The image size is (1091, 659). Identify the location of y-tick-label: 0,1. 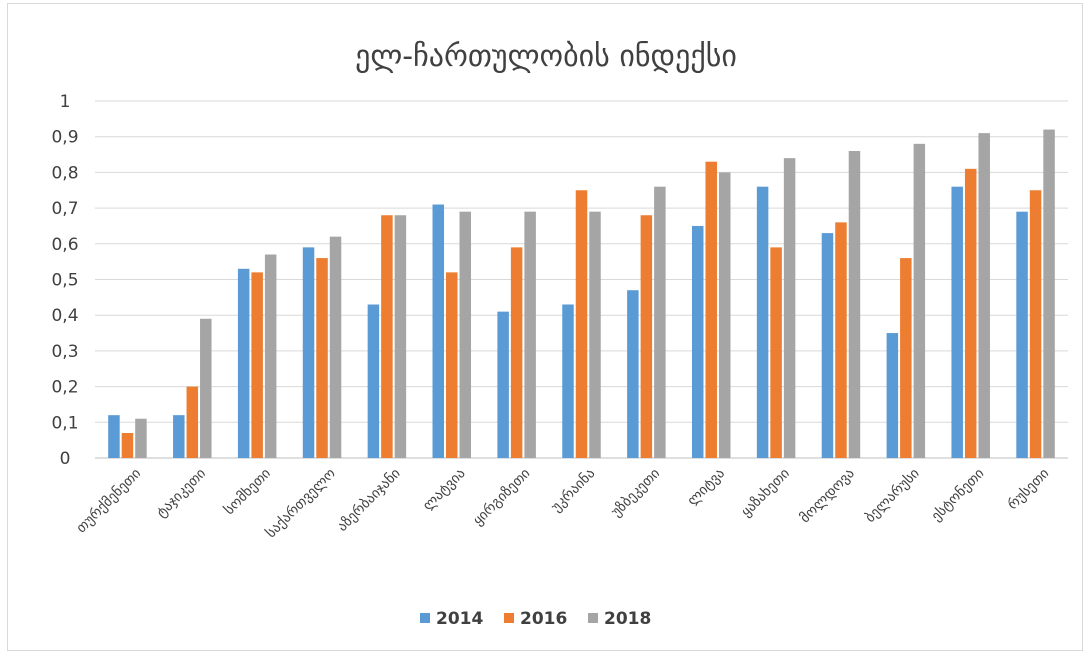
(64, 423).